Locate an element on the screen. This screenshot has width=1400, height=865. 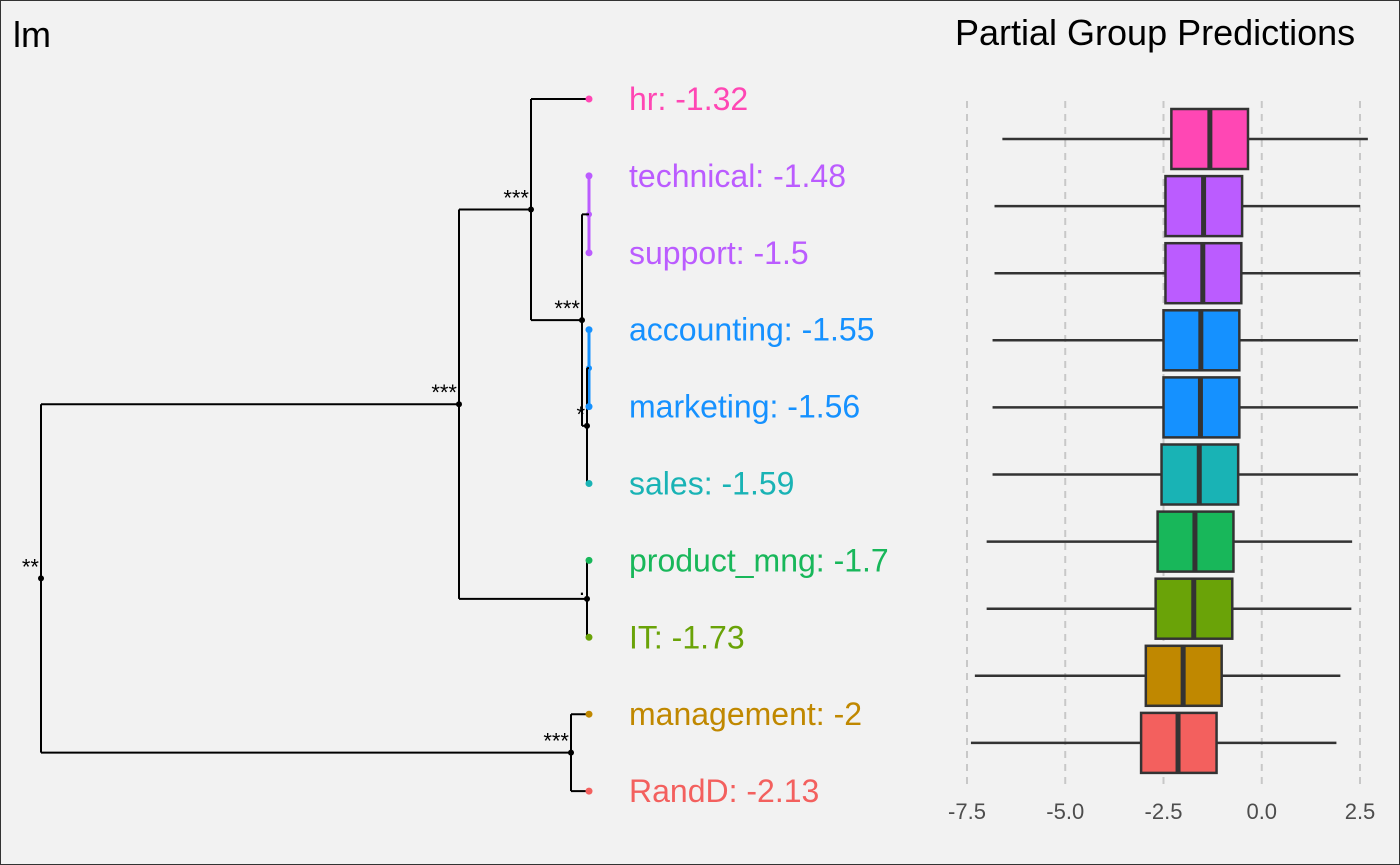
label-sales: sales: -1.59 is located at coordinates (711, 484).